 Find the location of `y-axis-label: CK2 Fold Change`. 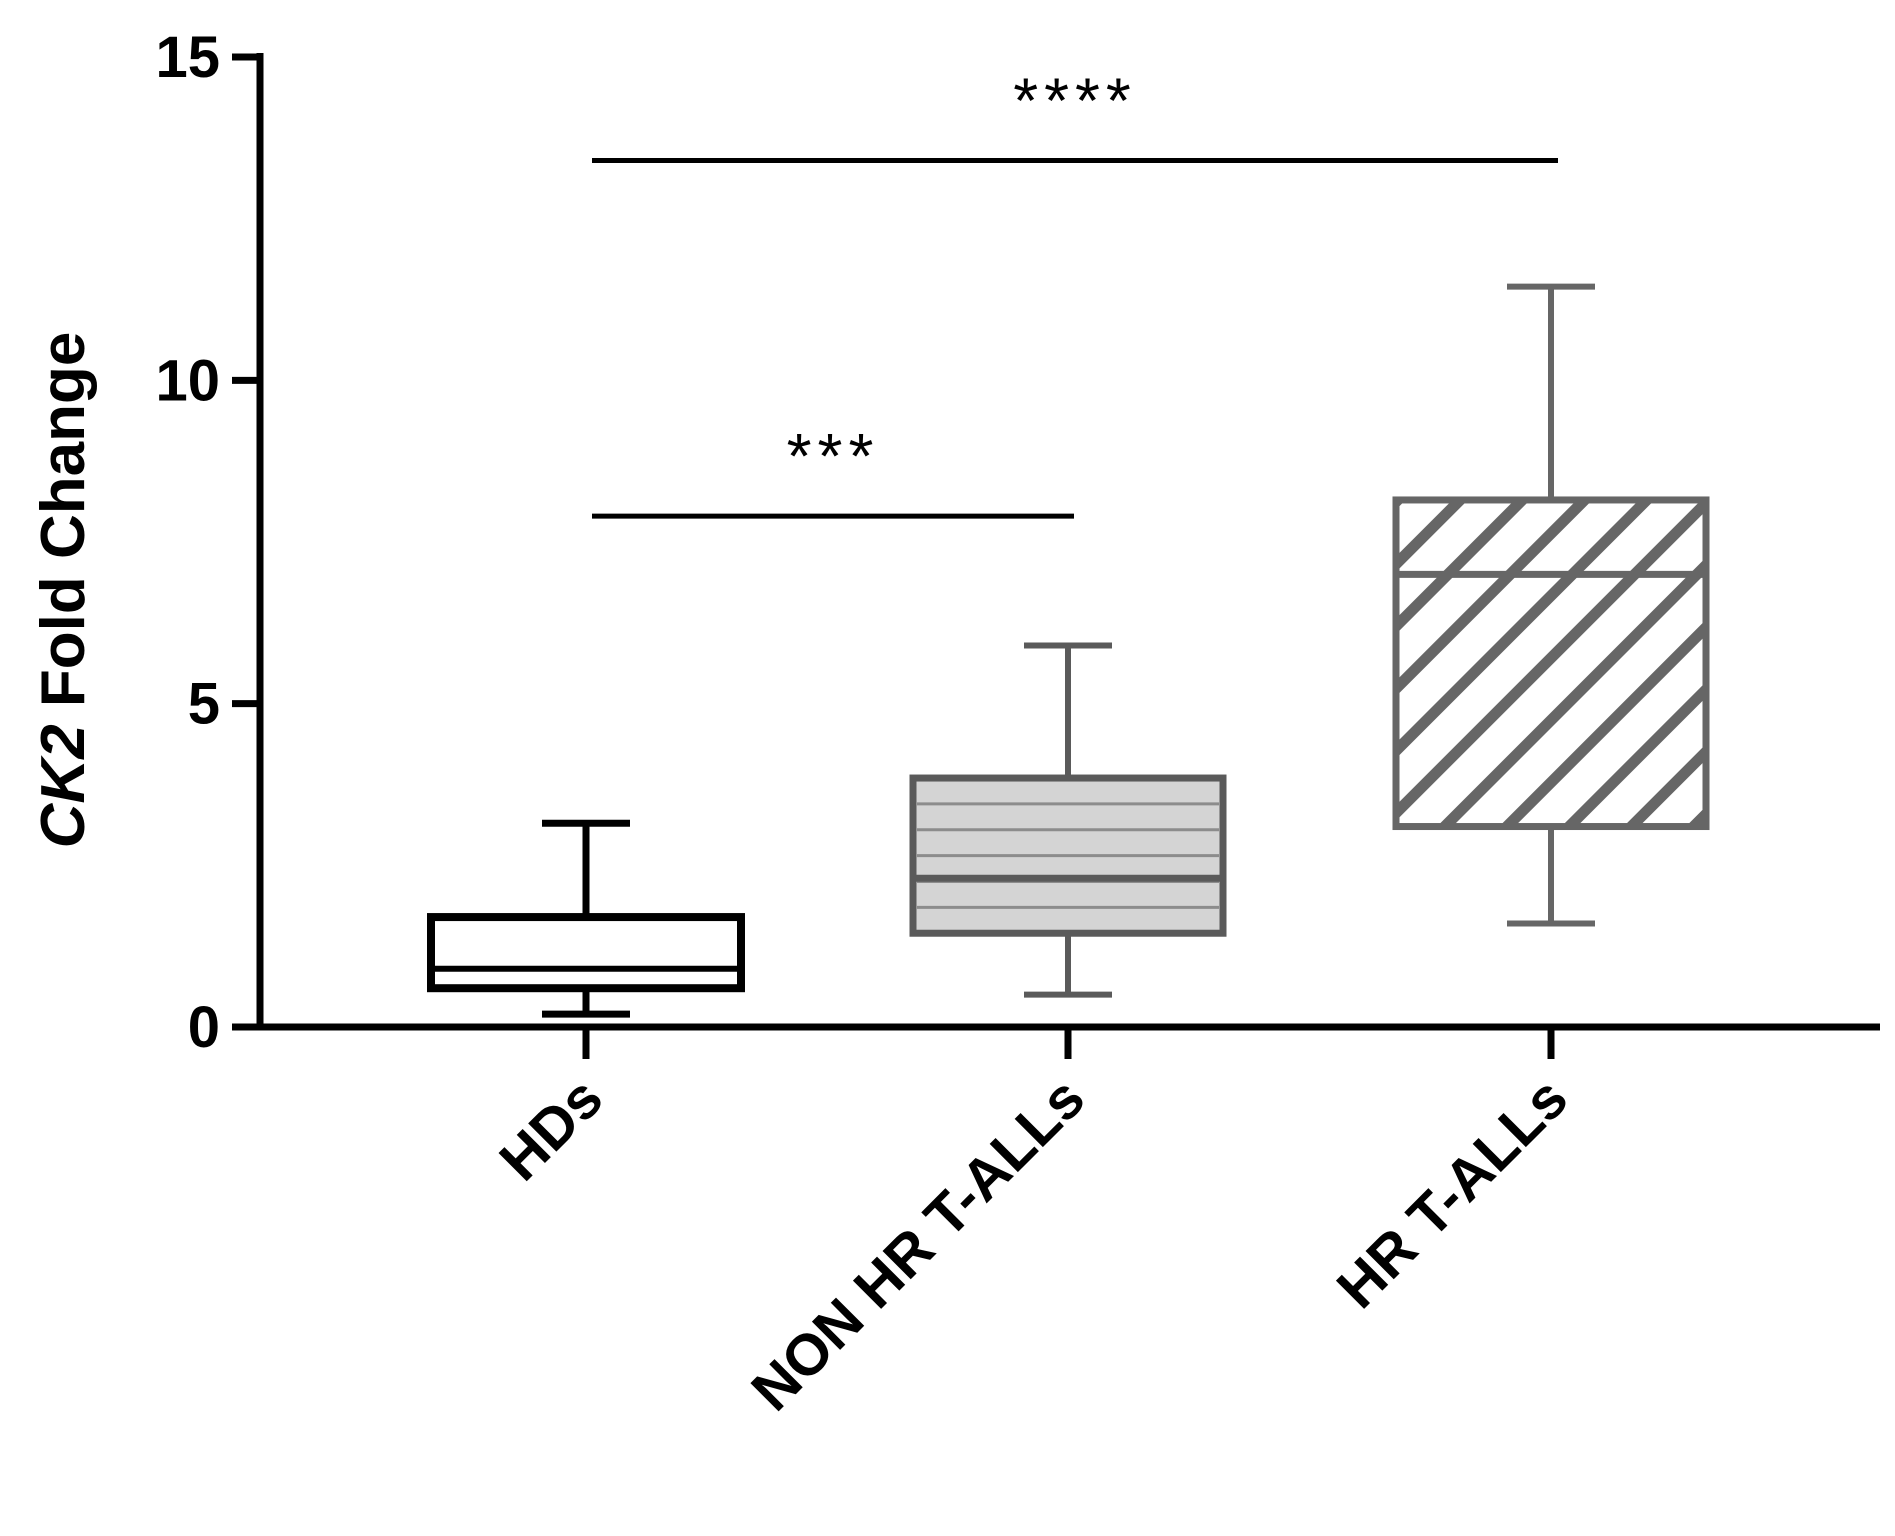

y-axis-label: CK2 Fold Change is located at coordinates (63, 590).